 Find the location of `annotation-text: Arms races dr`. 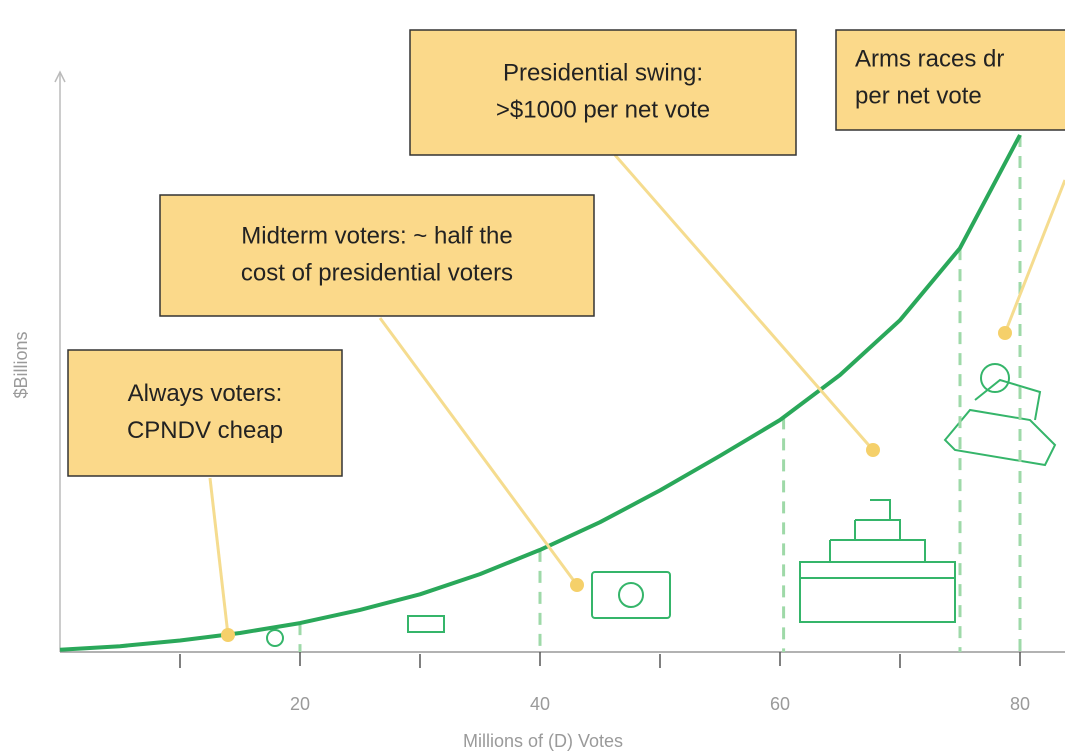

annotation-text: Arms races dr is located at coordinates (929, 58).